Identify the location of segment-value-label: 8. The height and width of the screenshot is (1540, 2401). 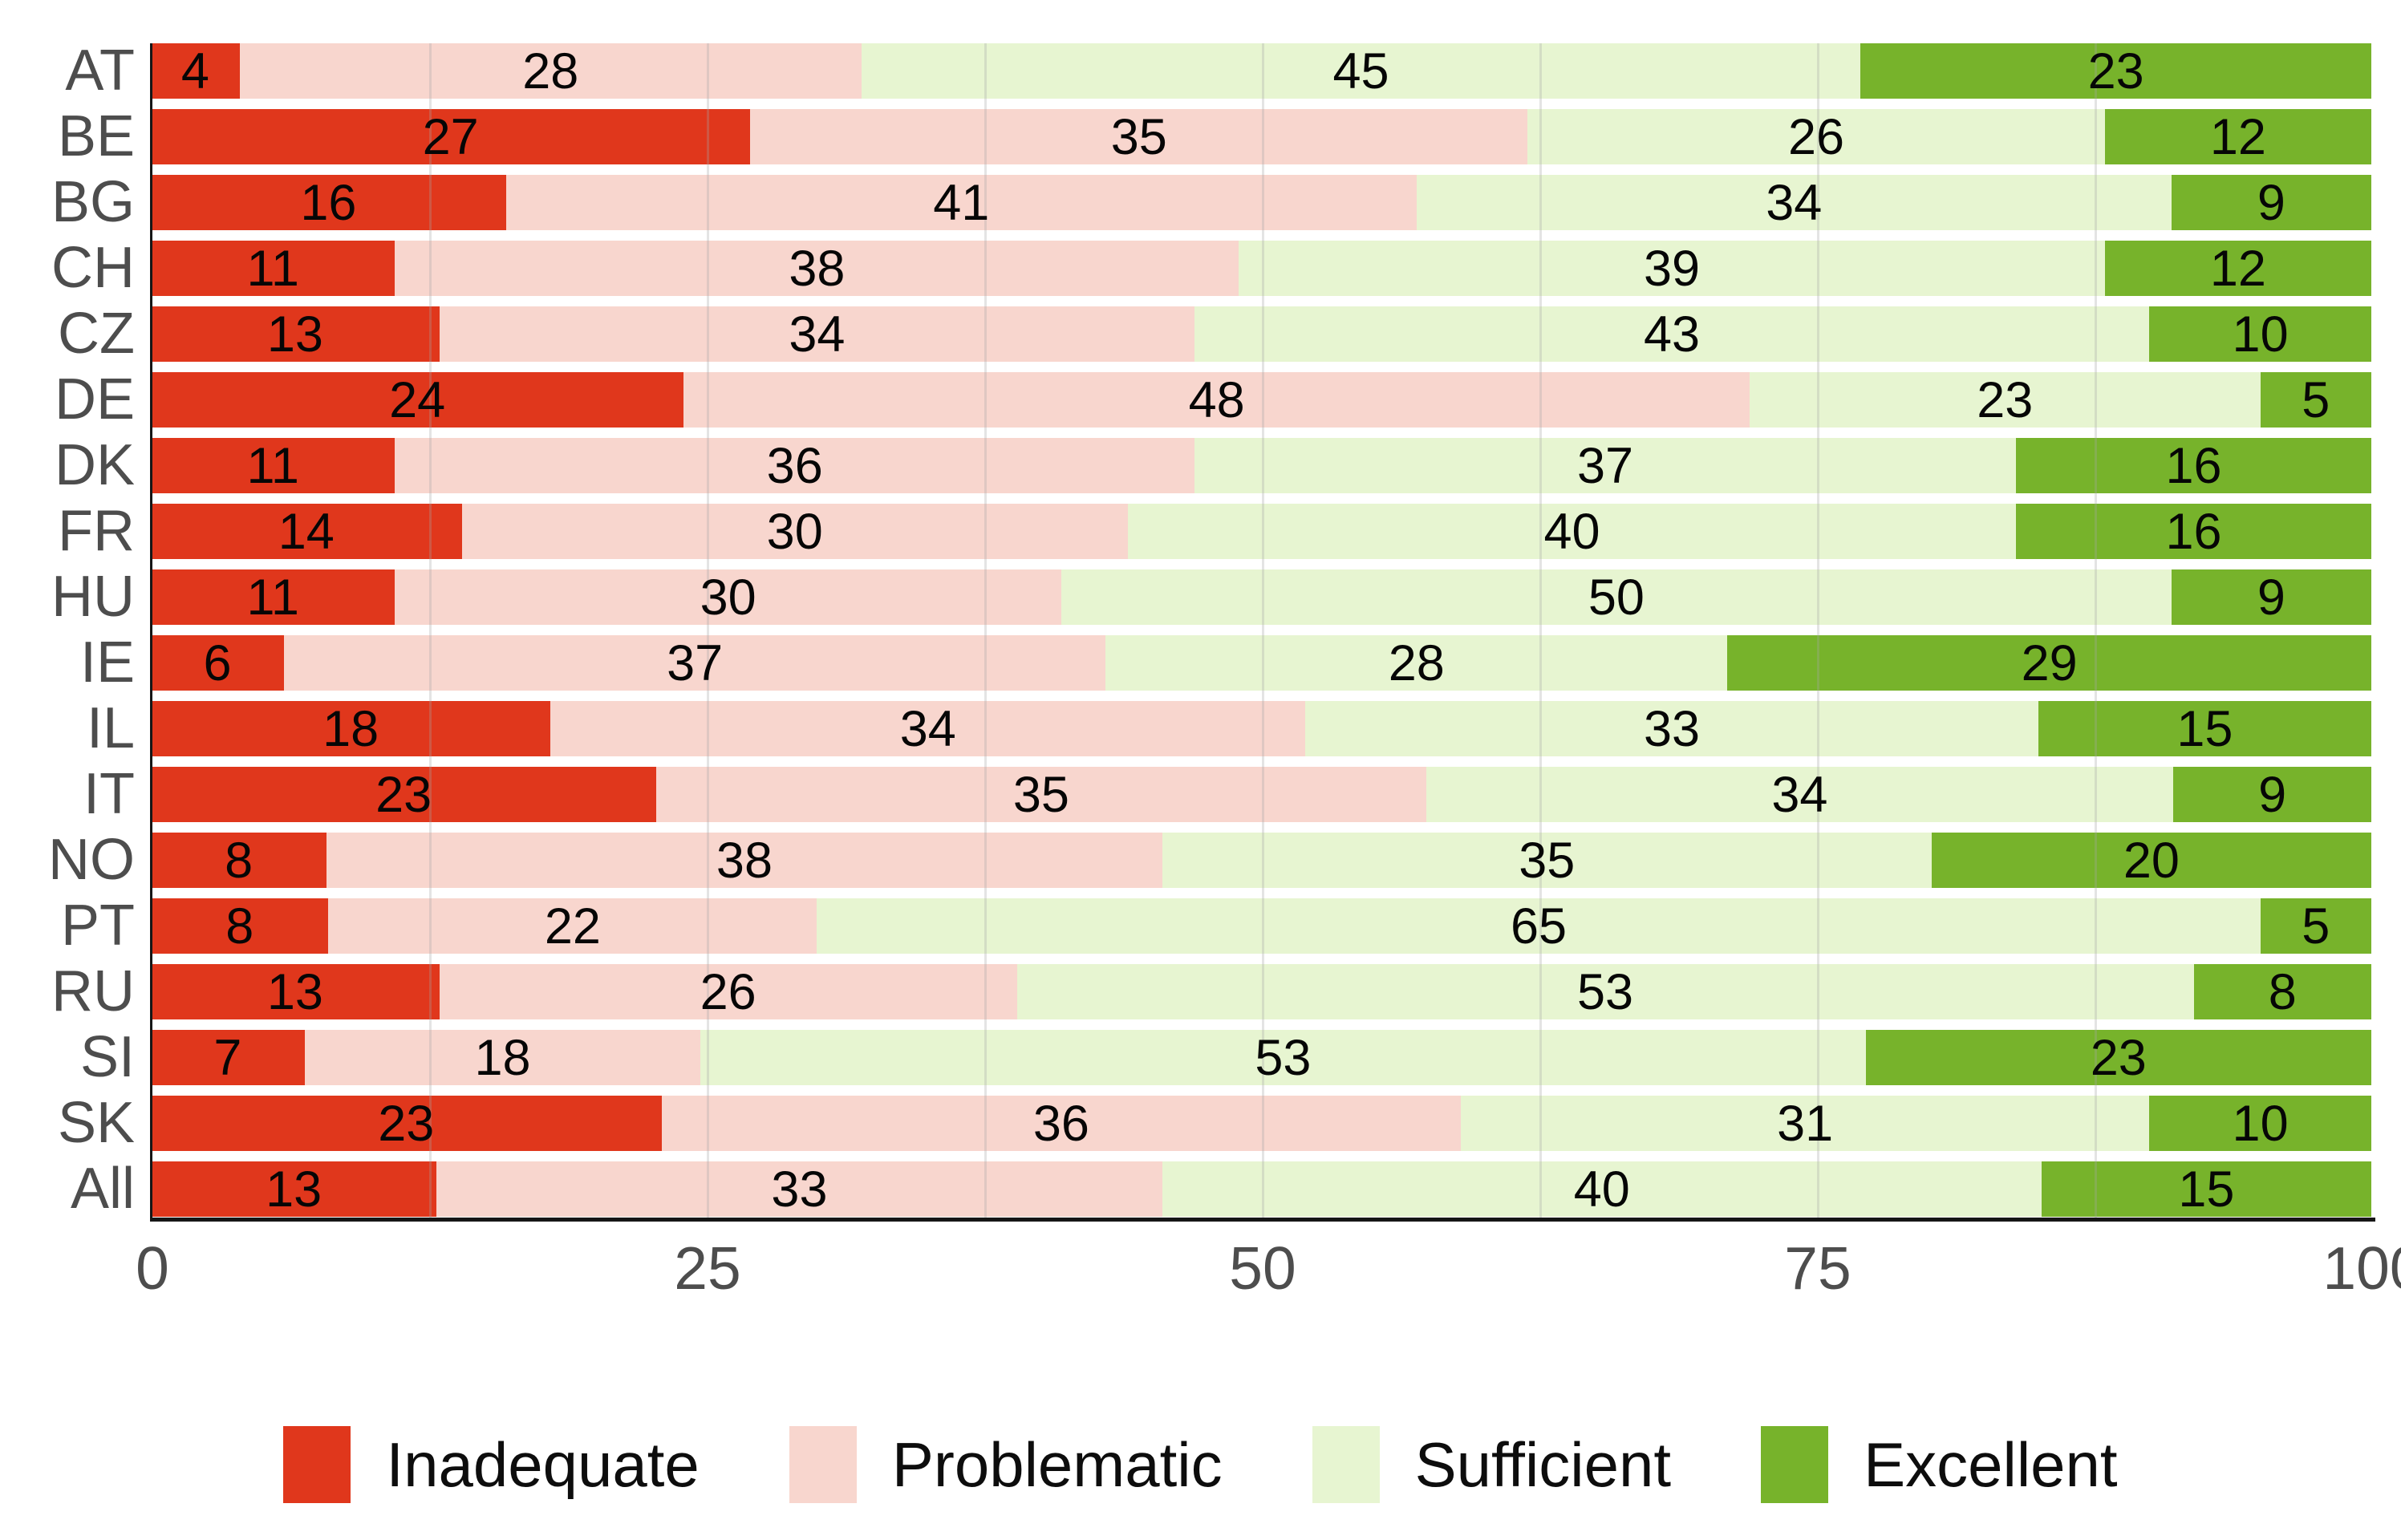
(240, 926).